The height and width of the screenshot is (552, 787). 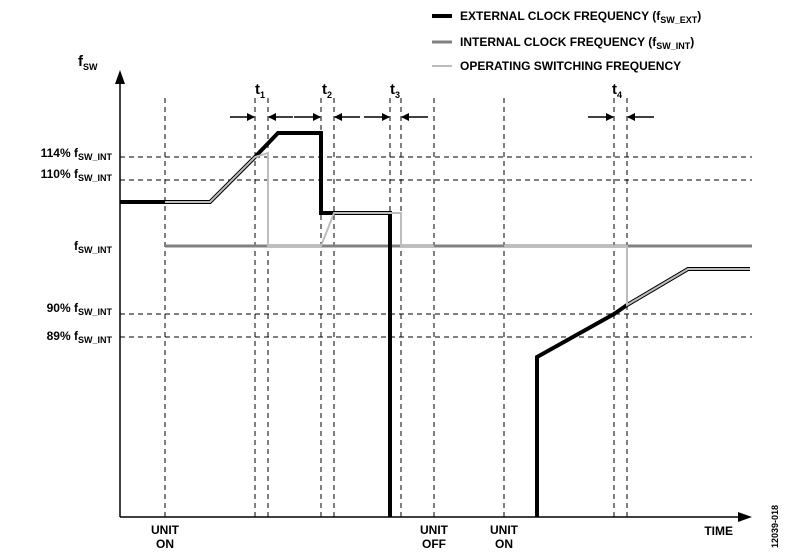 I want to click on level-label-90: 90% fSW_INT, so click(x=80, y=309).